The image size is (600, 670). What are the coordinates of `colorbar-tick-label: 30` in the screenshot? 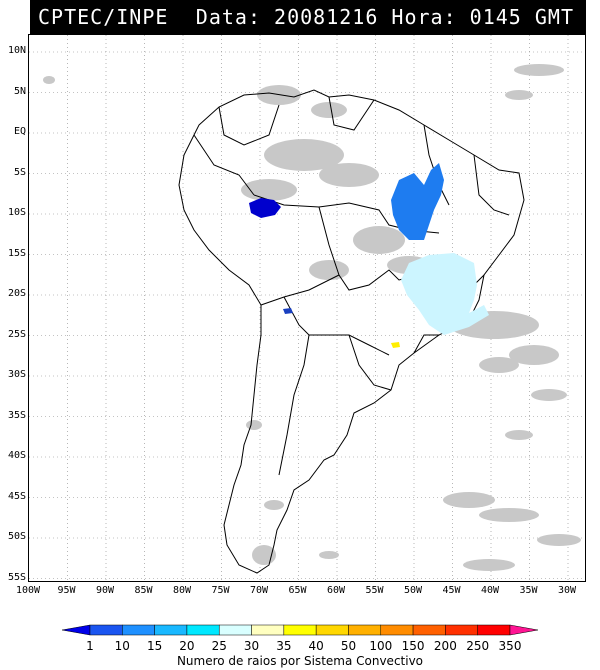 It's located at (251, 646).